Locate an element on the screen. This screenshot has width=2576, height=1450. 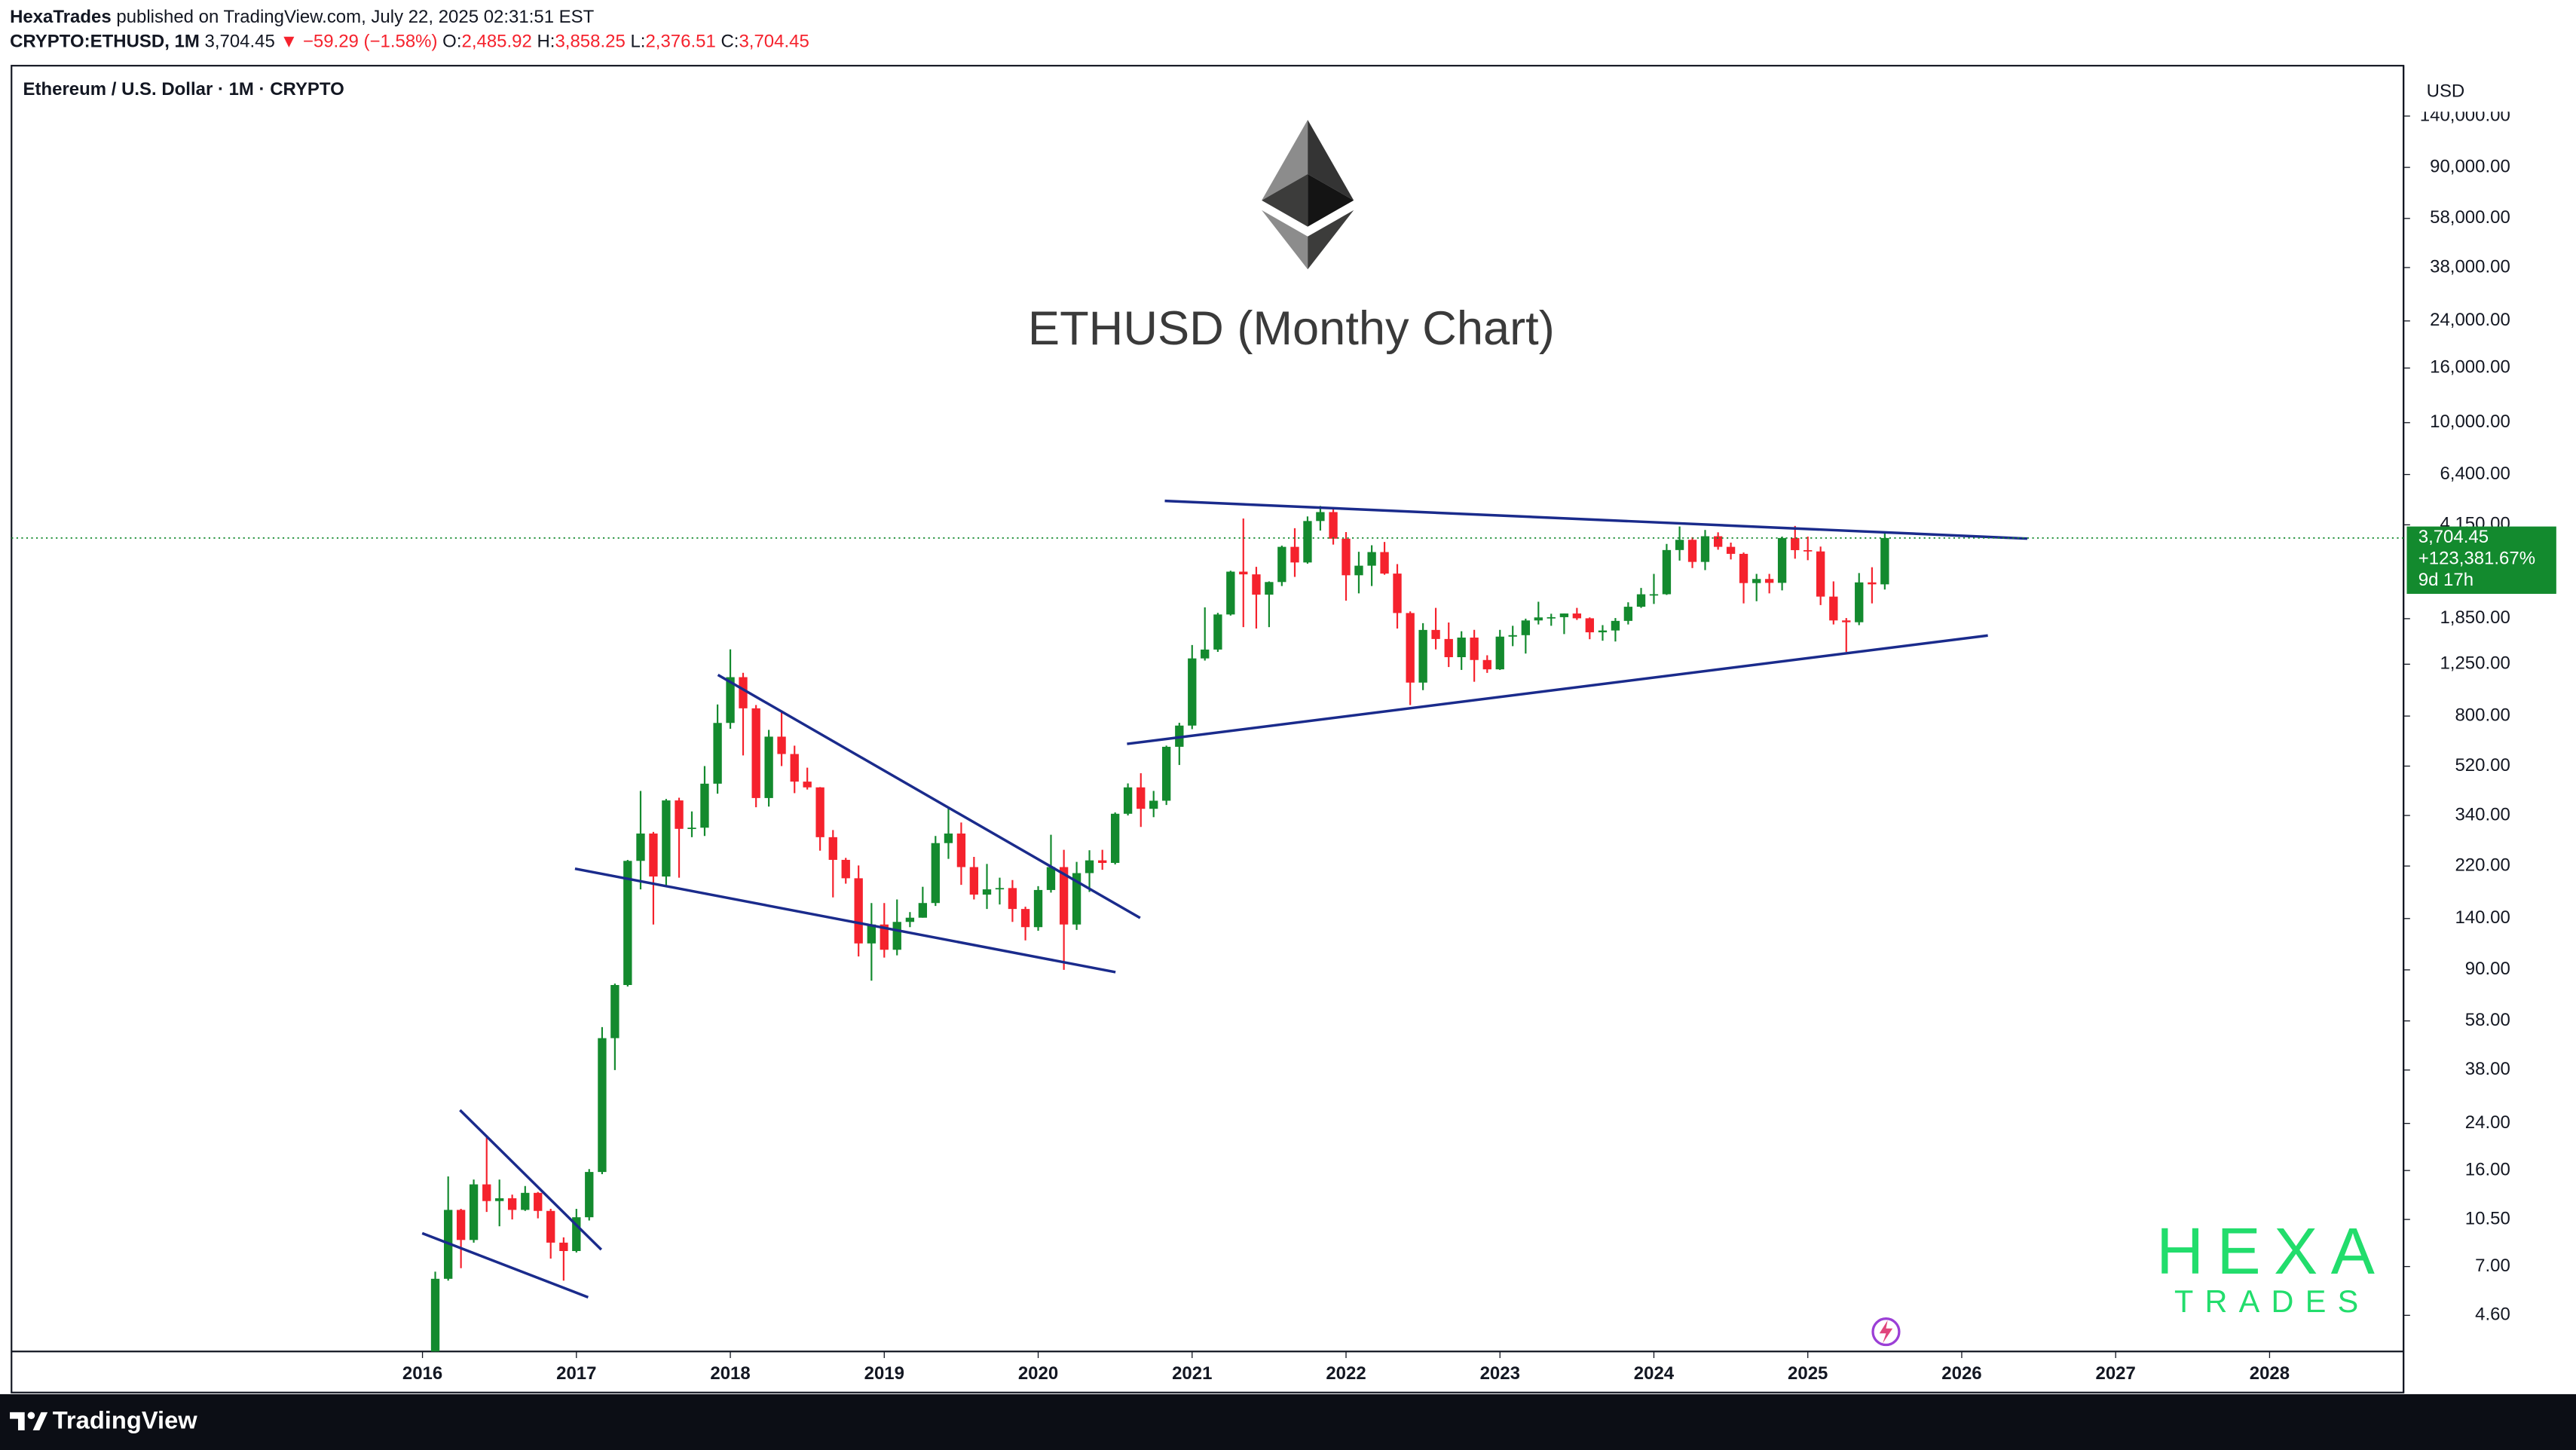
ohlc-key: L: is located at coordinates (637, 42).